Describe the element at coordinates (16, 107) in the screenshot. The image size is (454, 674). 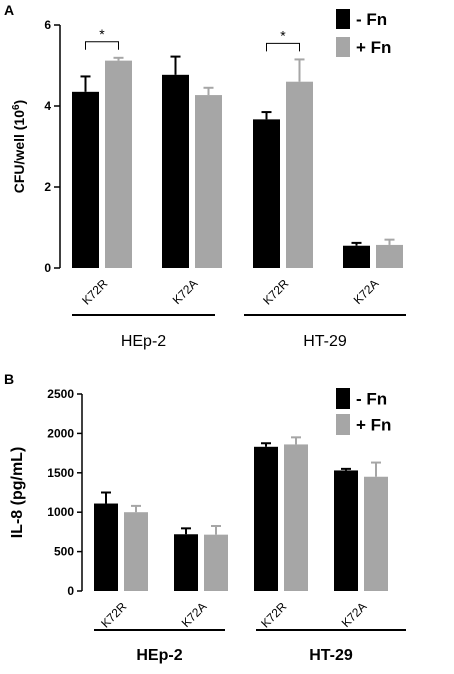
I see `y-axis-label-superscript: 6` at that location.